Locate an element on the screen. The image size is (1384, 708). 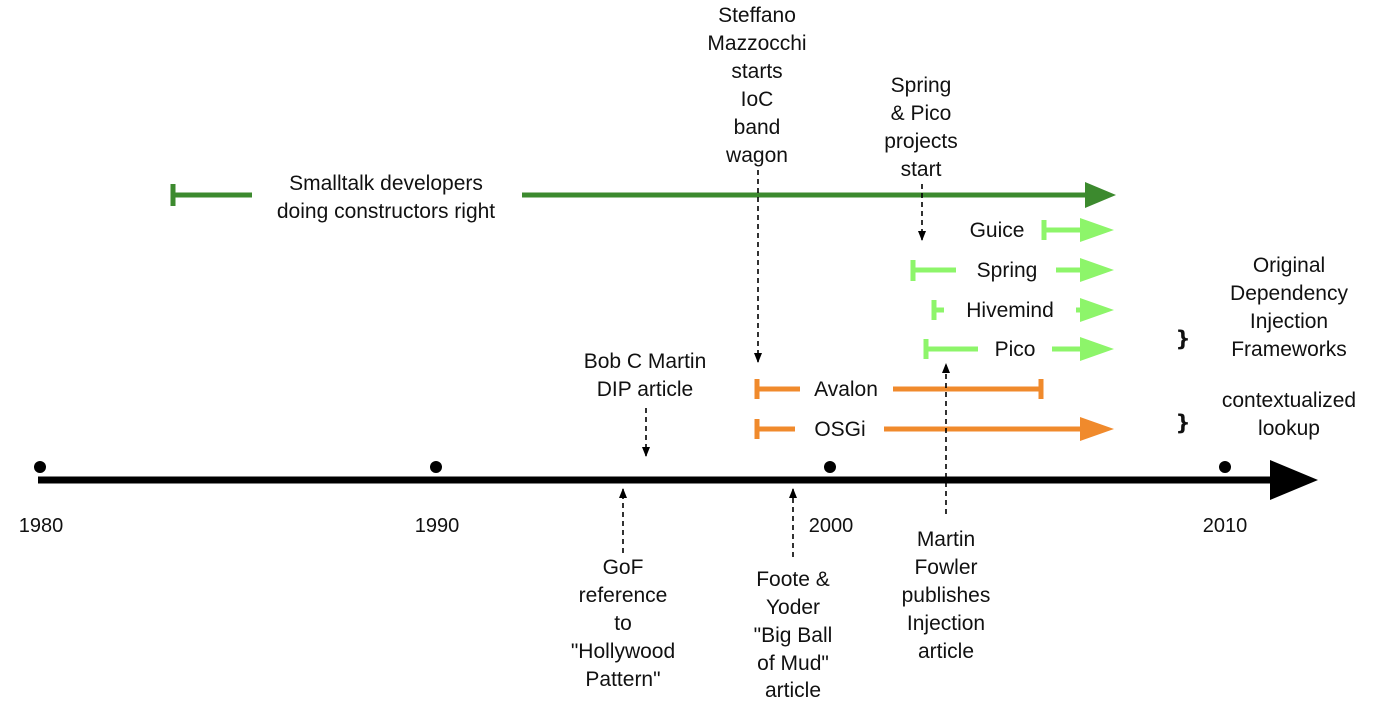
span-avalon: Avalon is located at coordinates (899, 389).